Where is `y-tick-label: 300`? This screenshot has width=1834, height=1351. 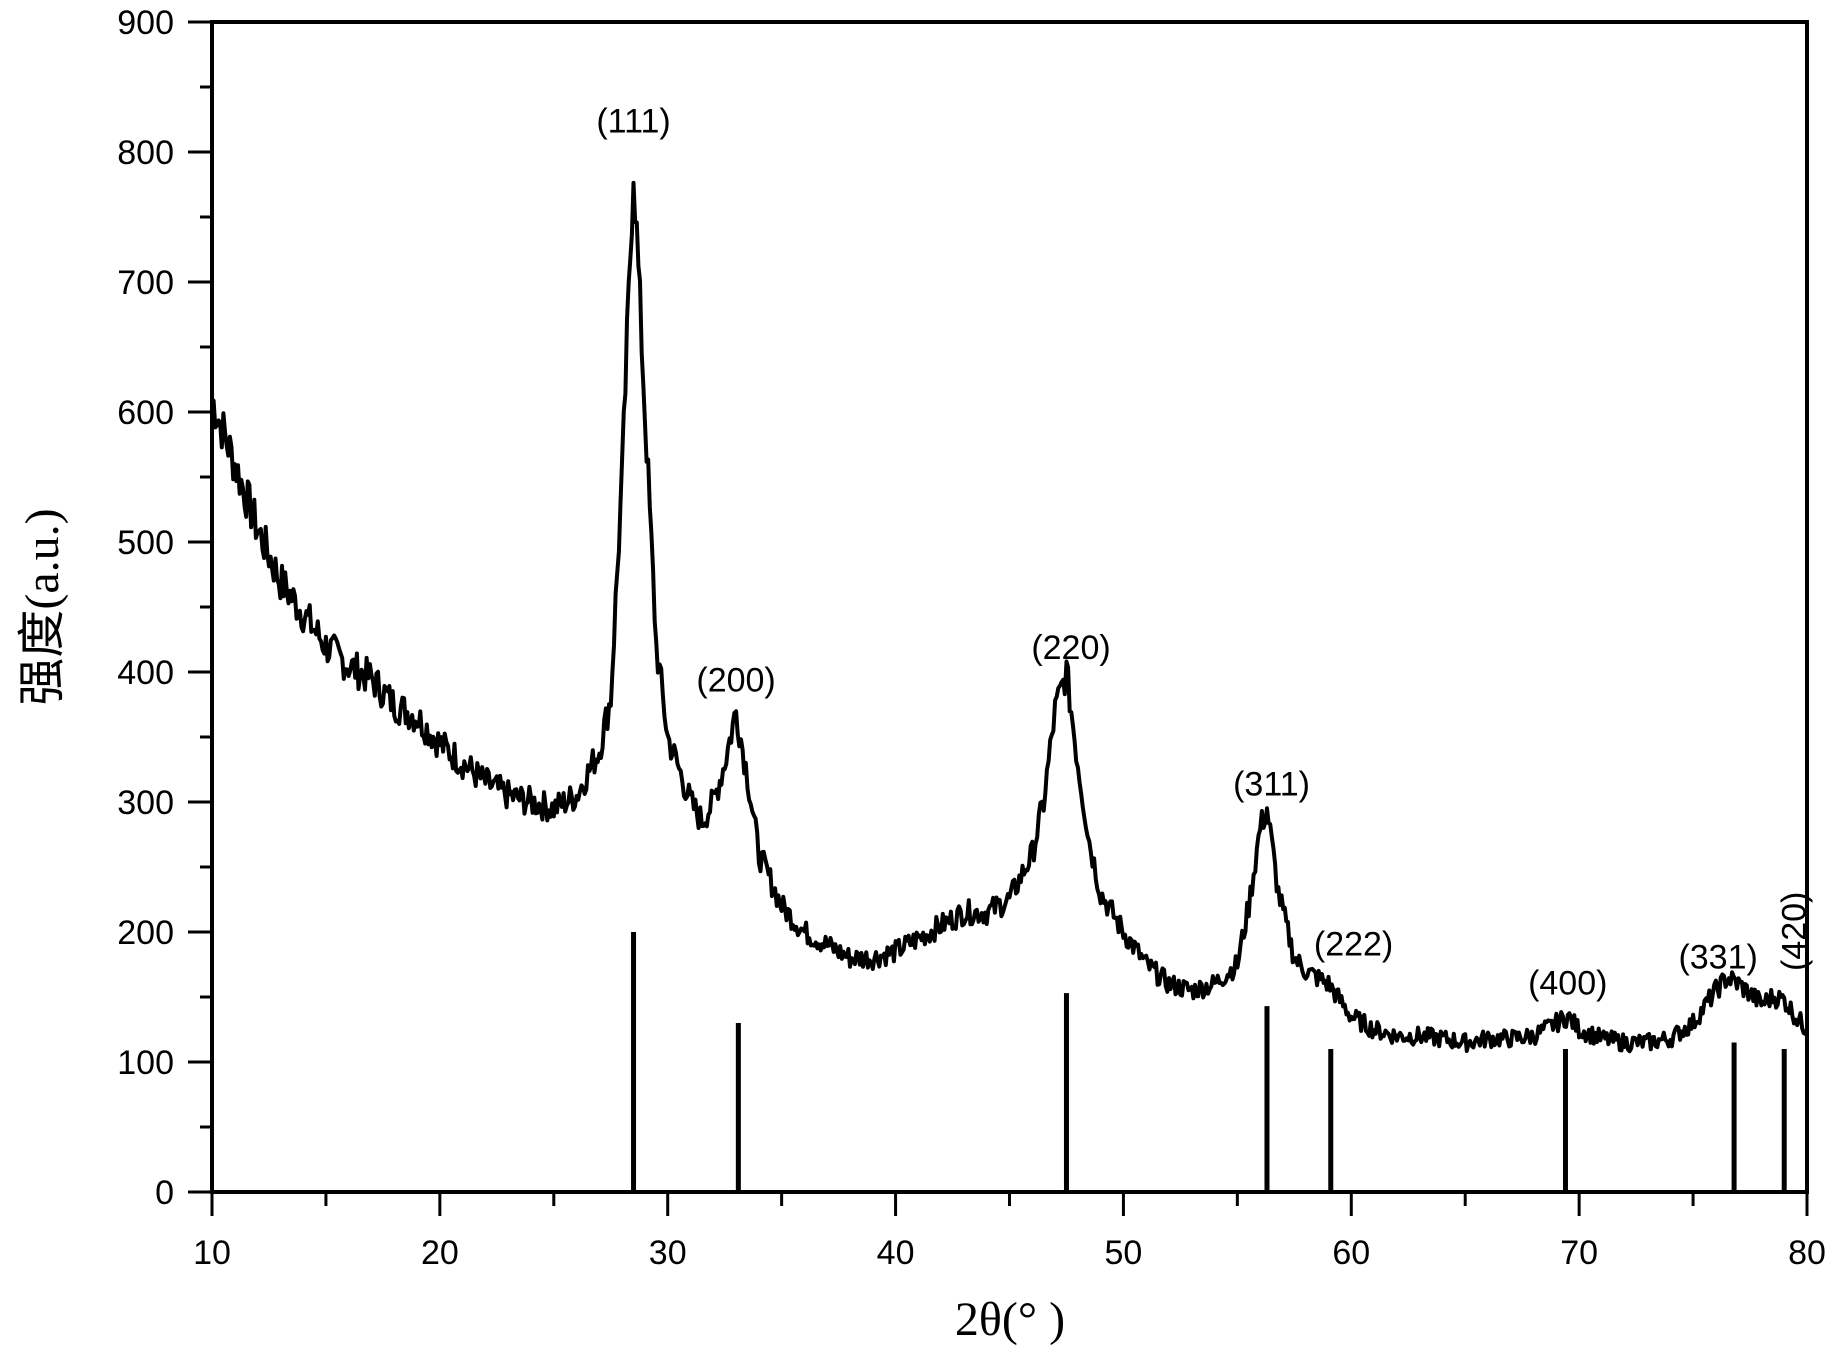 y-tick-label: 300 is located at coordinates (145, 803).